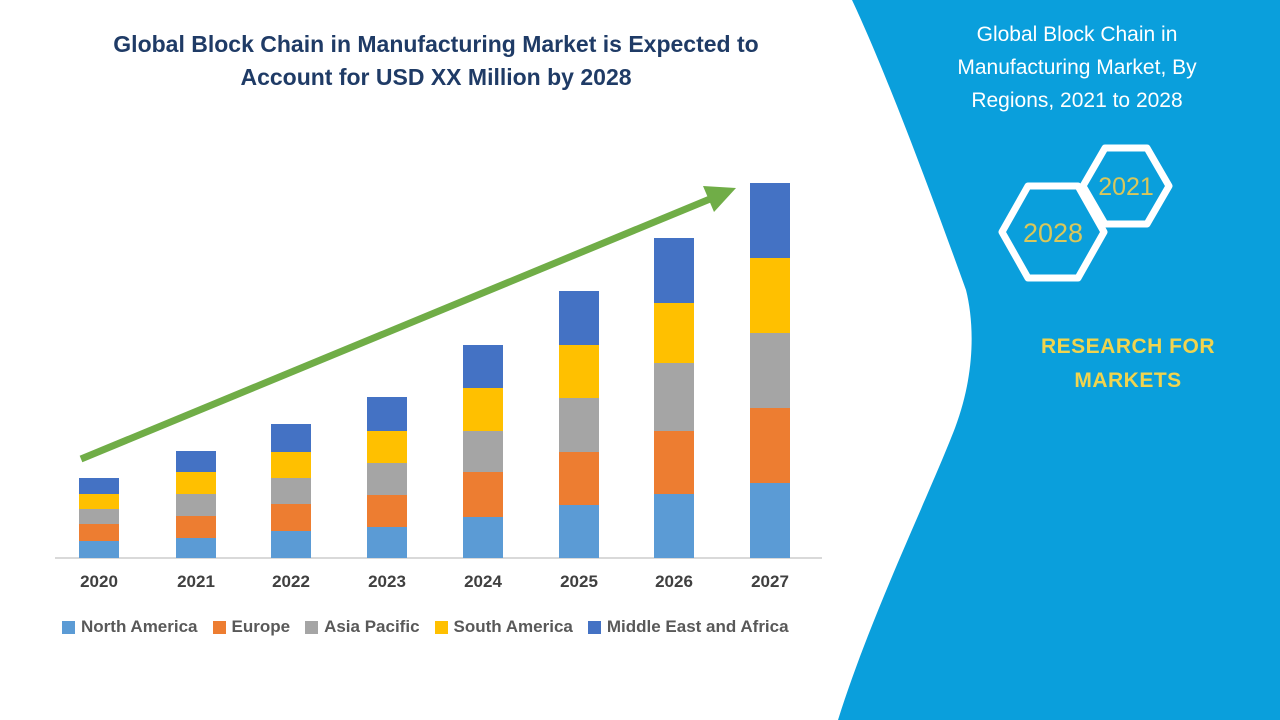 The height and width of the screenshot is (720, 1280). What do you see at coordinates (441, 627) in the screenshot?
I see `legend-swatch-south-america` at bounding box center [441, 627].